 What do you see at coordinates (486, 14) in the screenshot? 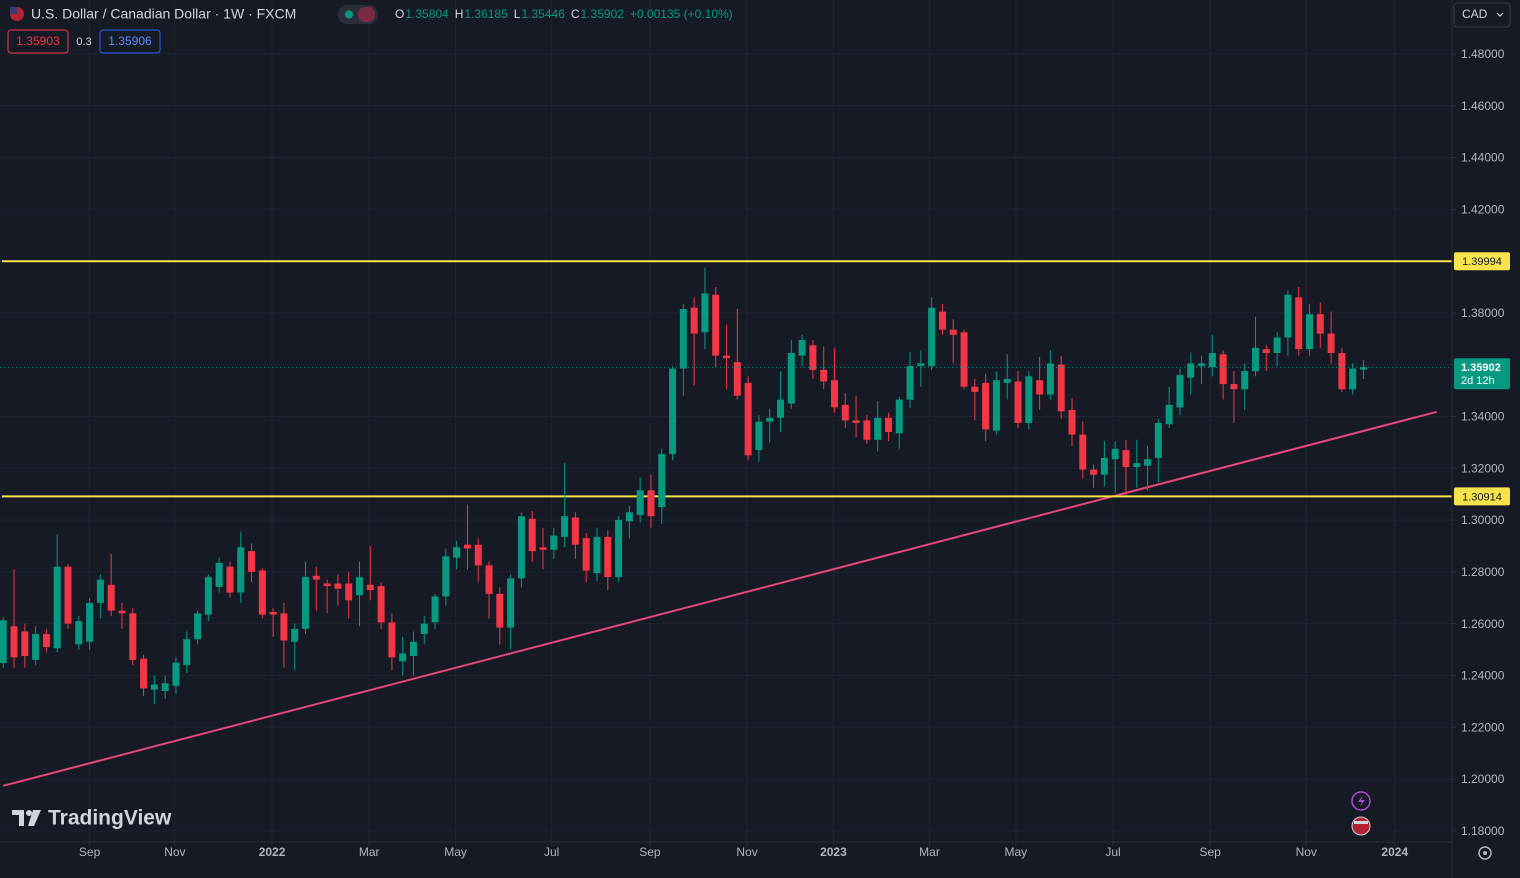
I see `ohlc-value: 1.36185` at bounding box center [486, 14].